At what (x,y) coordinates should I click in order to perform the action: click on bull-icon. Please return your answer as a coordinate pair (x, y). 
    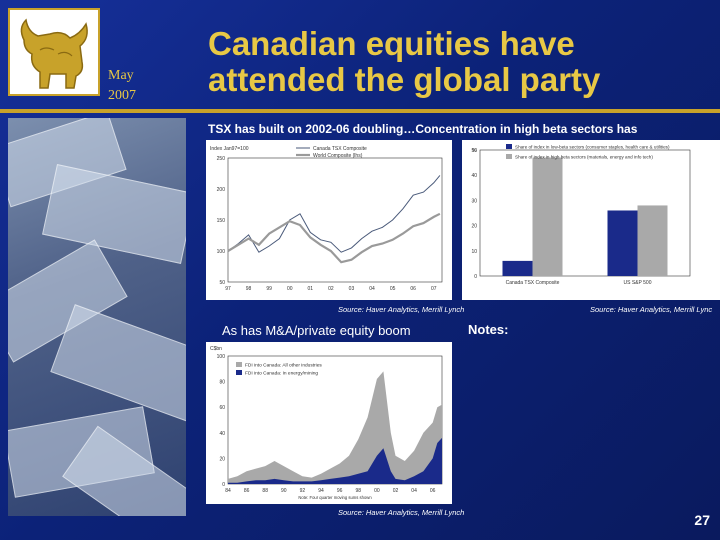
    Looking at the image, I should click on (54, 52).